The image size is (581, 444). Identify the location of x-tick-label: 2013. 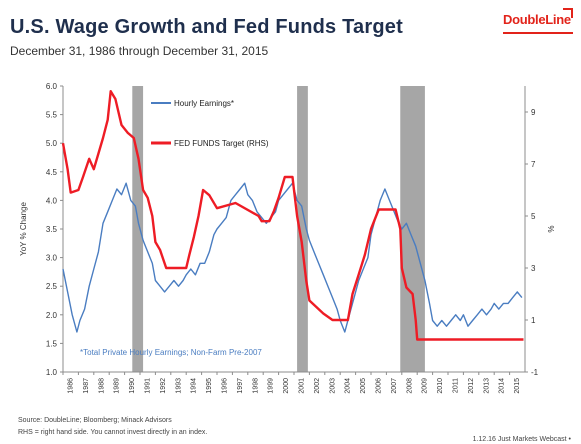
(486, 386).